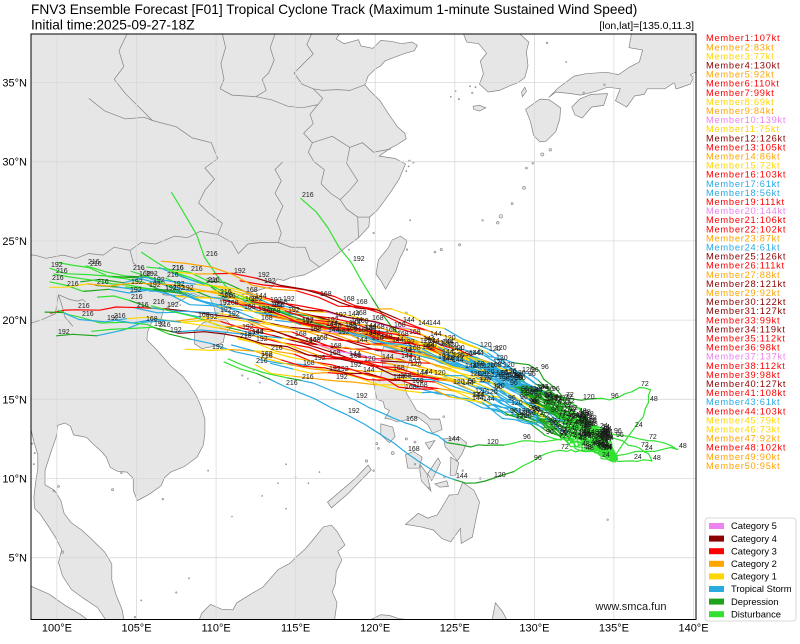  What do you see at coordinates (14, 163) in the screenshot?
I see `svg-text: 30°N` at bounding box center [14, 163].